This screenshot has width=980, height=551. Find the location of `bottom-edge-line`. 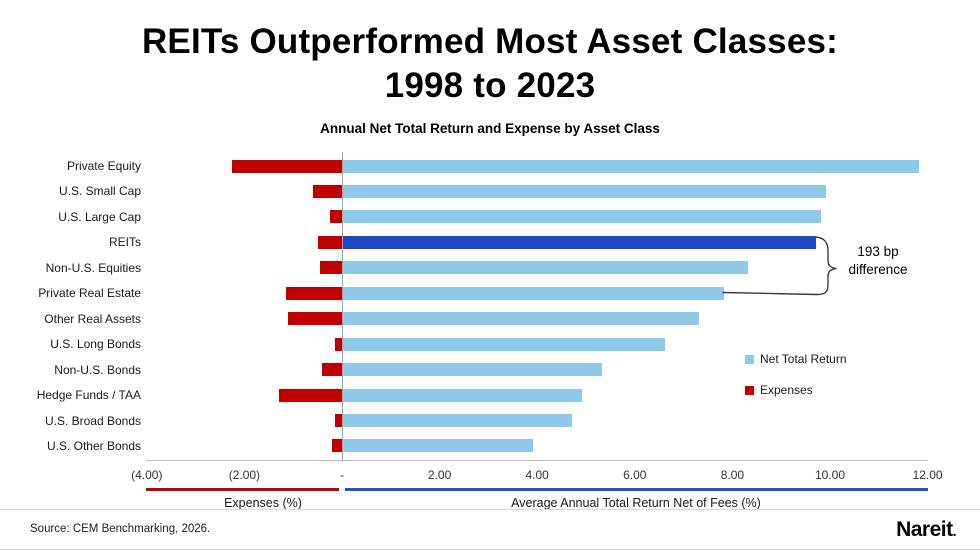

bottom-edge-line is located at coordinates (490, 549).